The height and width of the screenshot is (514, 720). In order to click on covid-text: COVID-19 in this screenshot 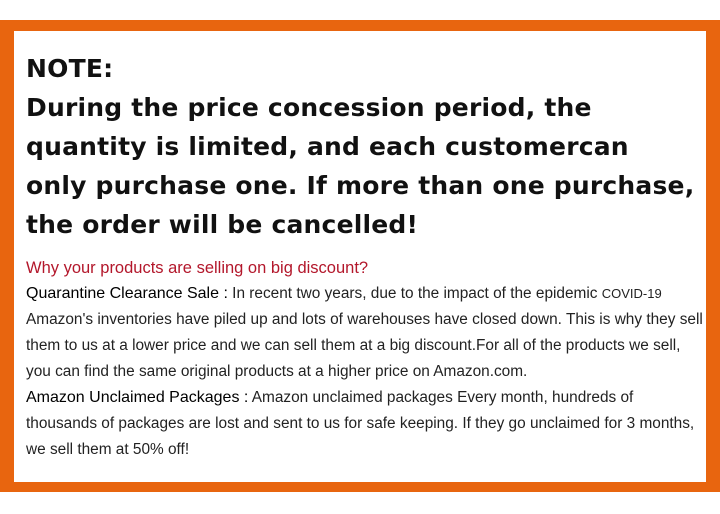, I will do `click(631, 293)`.